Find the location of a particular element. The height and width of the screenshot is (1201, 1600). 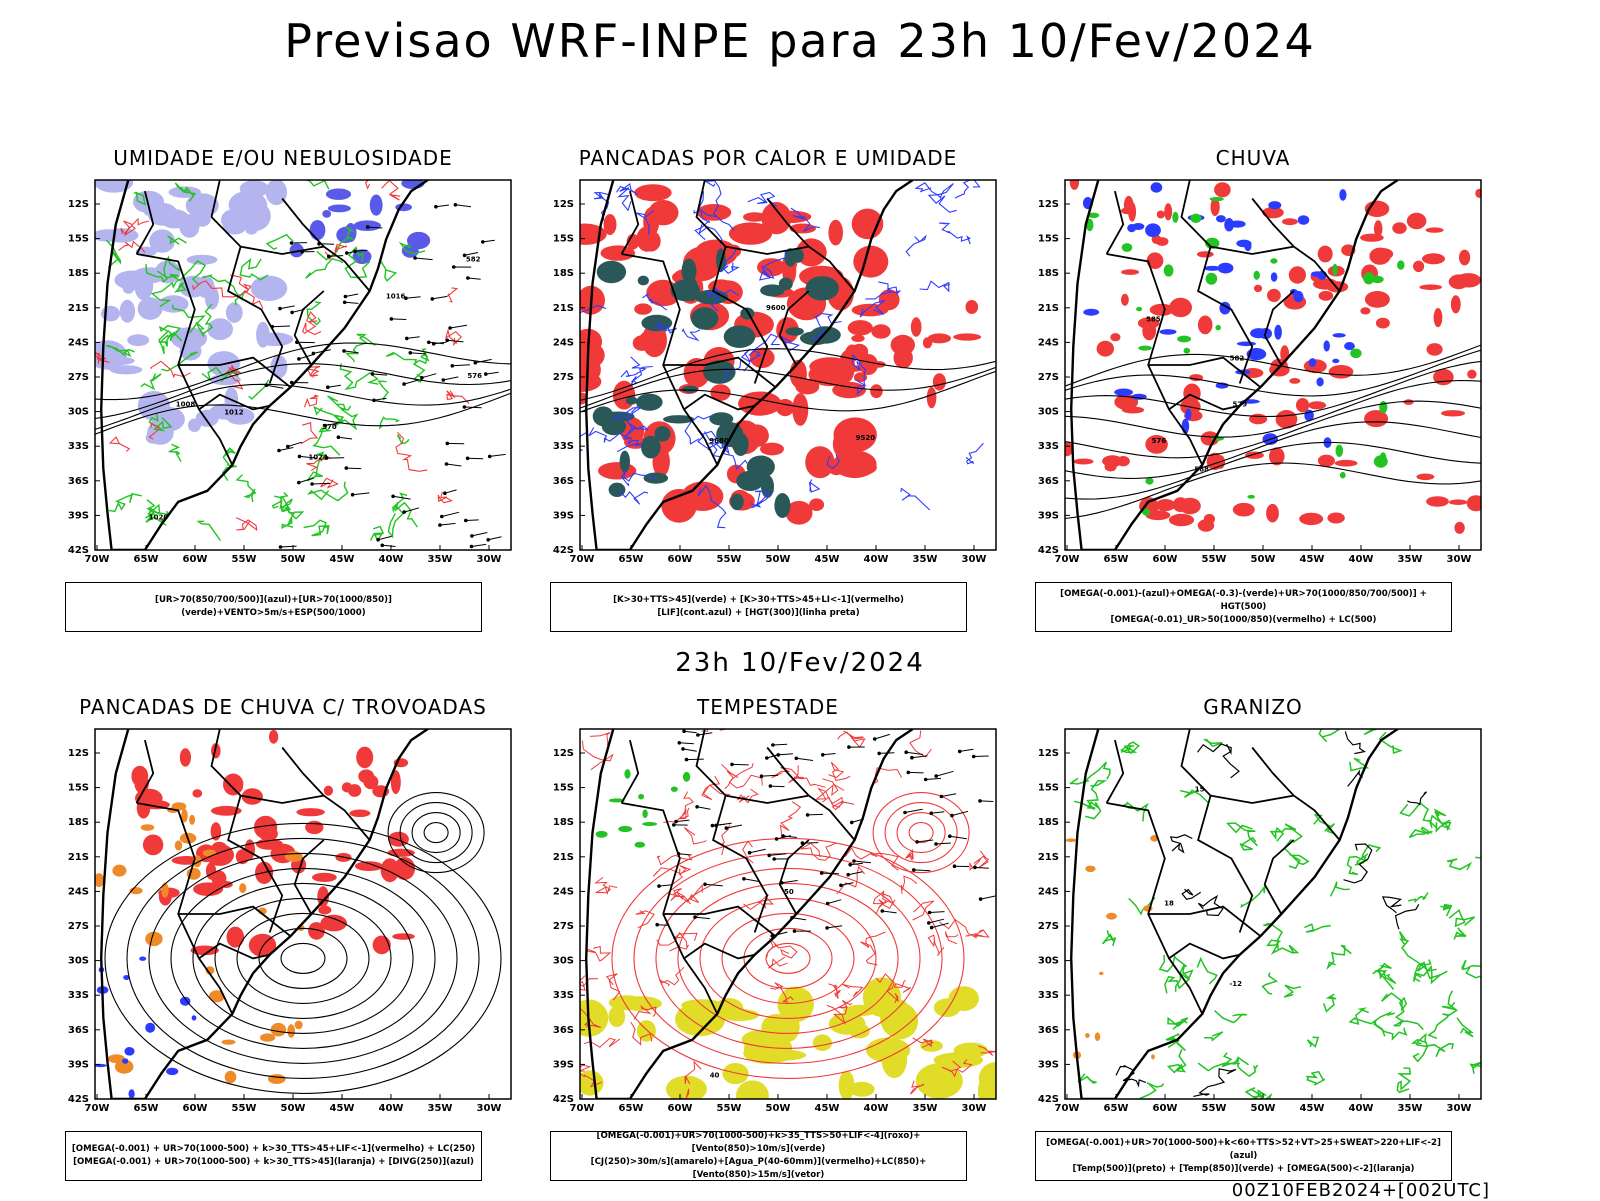

contour-label: 579 is located at coordinates (1240, 405).